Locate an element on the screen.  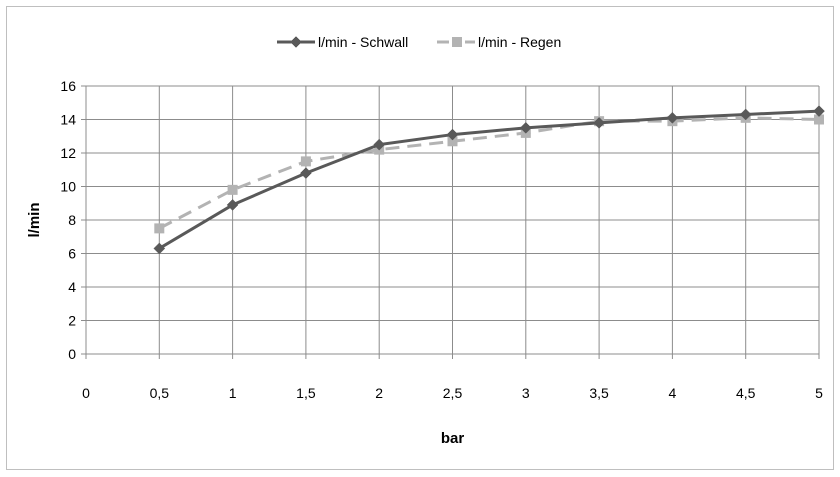
x-tick-label: 2,5 is located at coordinates (453, 393).